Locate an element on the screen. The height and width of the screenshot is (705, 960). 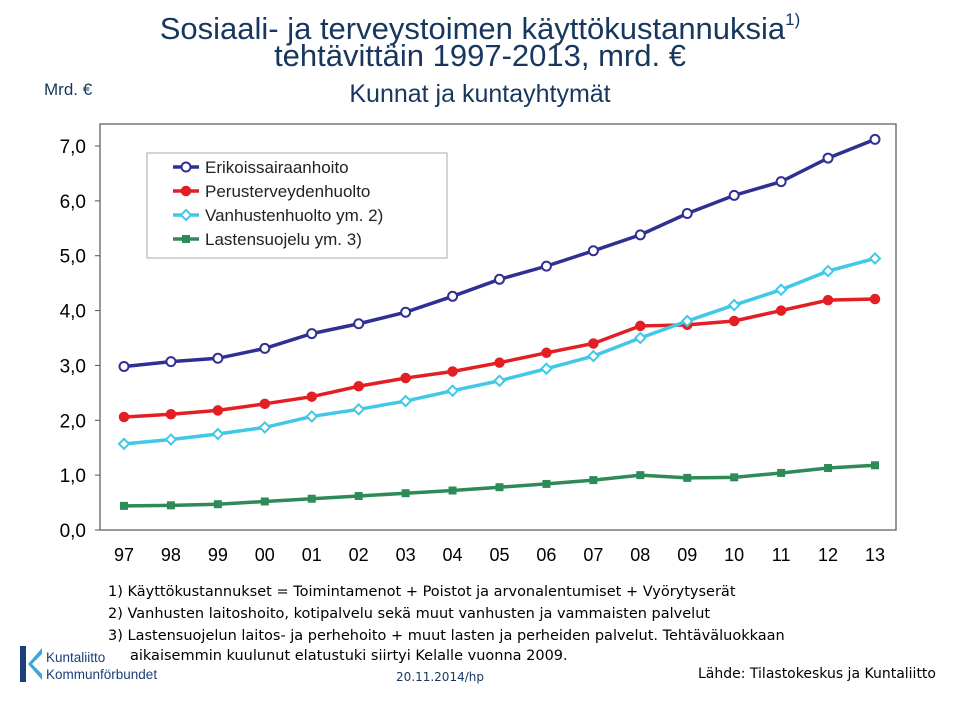
x-tick-label: 10 is located at coordinates (734, 555).